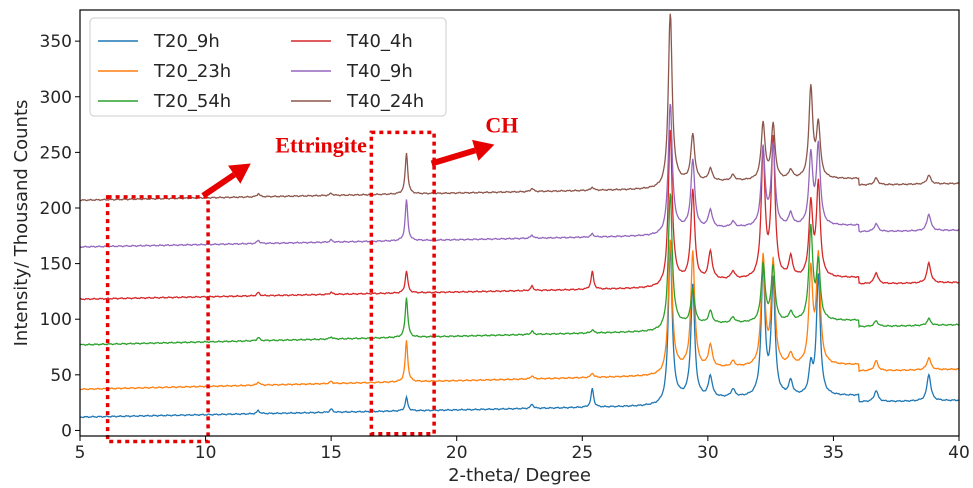  I want to click on x-tick-label: 10, so click(206, 453).